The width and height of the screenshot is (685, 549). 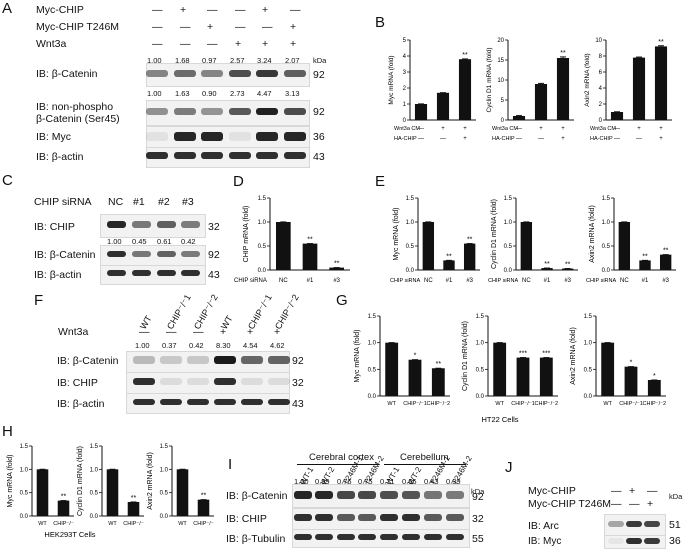 What do you see at coordinates (478, 491) in the screenshot?
I see `i-kda-label: kDa` at bounding box center [478, 491].